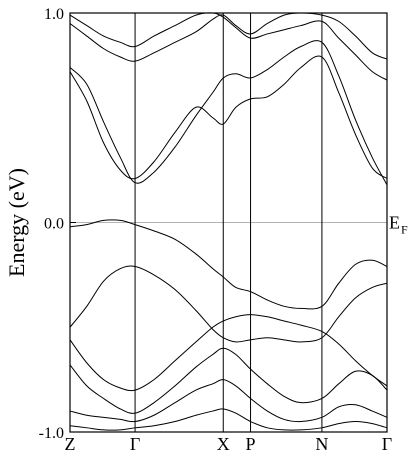 This screenshot has height=460, width=415. Describe the element at coordinates (404, 230) in the screenshot. I see `fermi-level-subscript: F` at that location.